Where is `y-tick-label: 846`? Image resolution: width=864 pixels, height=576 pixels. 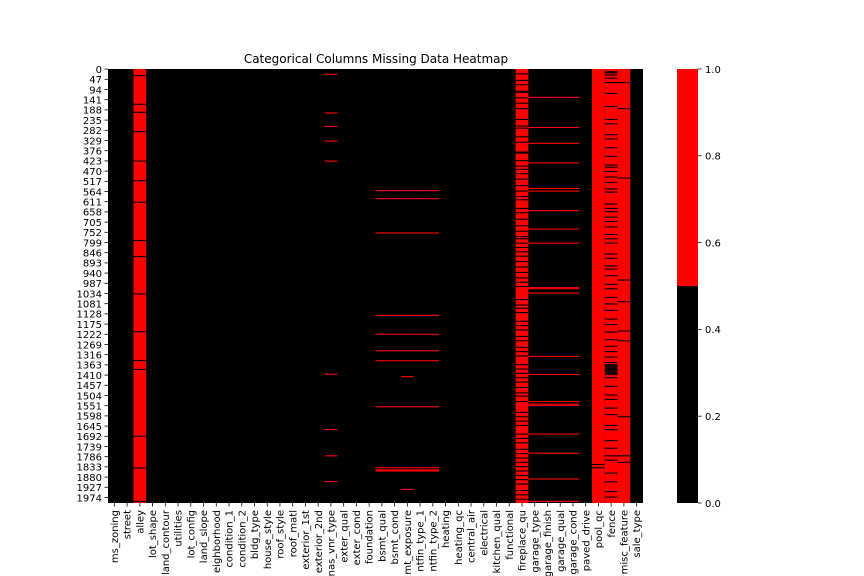 y-tick-label: 846 is located at coordinates (92, 253).